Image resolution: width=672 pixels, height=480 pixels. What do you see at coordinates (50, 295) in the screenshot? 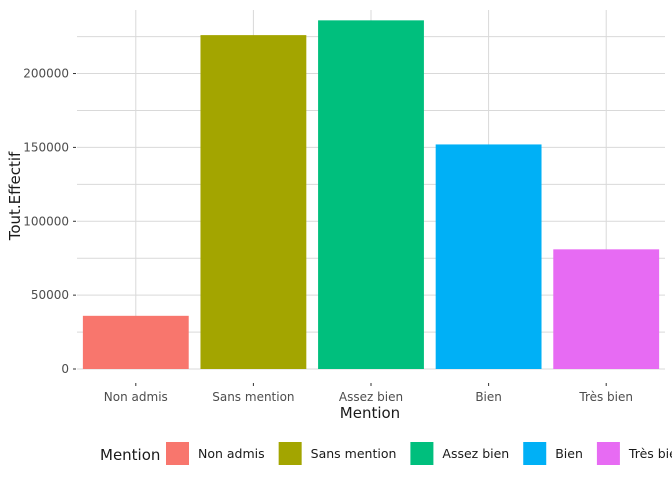
I see `y-tick-label: 50000` at bounding box center [50, 295].